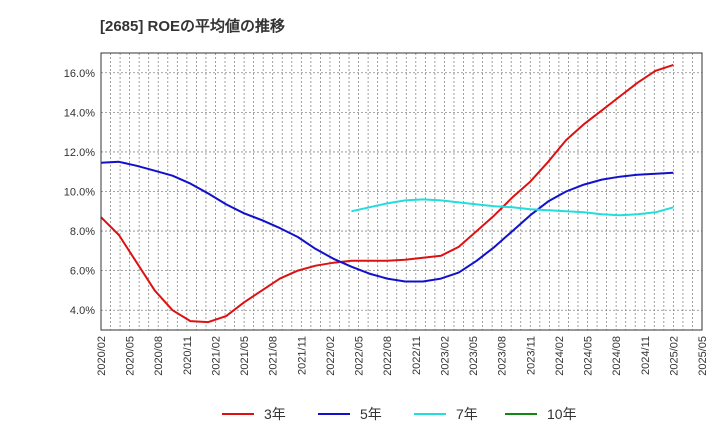  What do you see at coordinates (331, 356) in the screenshot?
I see `x-tick-label: 2022/02` at bounding box center [331, 356].